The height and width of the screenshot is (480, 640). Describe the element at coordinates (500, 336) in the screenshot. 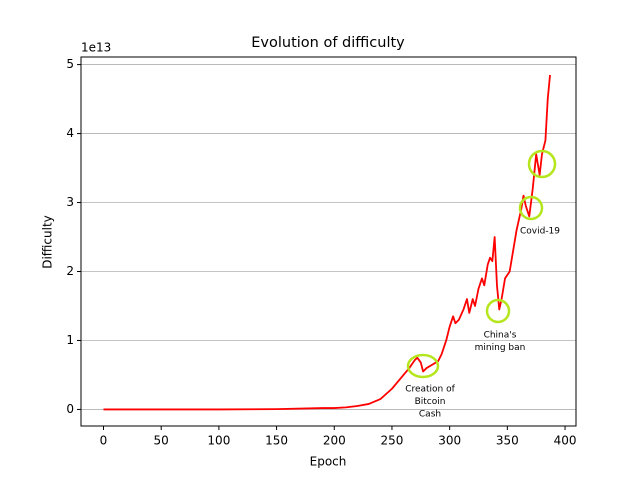

I see `annotation-text: China's` at that location.